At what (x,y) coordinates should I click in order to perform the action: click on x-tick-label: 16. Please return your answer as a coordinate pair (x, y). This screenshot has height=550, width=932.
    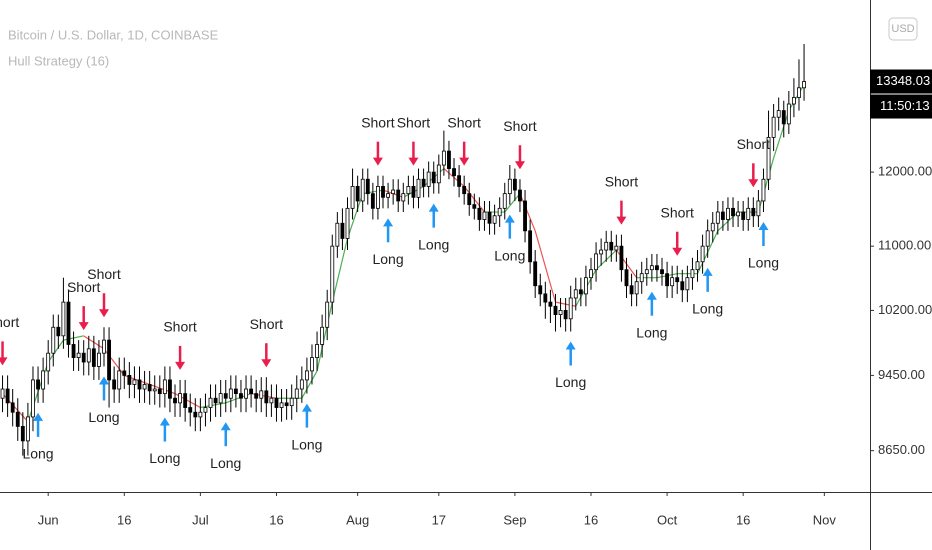
    Looking at the image, I should click on (743, 519).